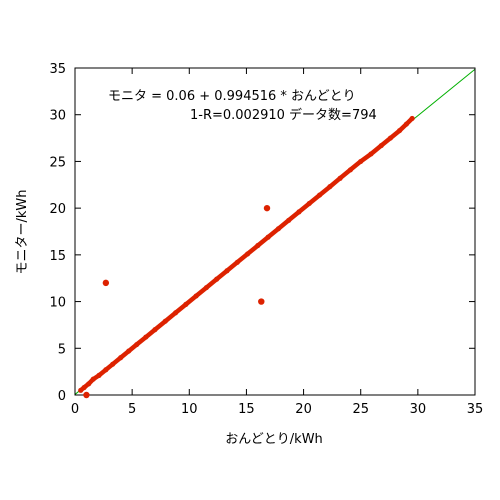  What do you see at coordinates (22, 231) in the screenshot?
I see `y-axis-label: モニター/kWh` at bounding box center [22, 231].